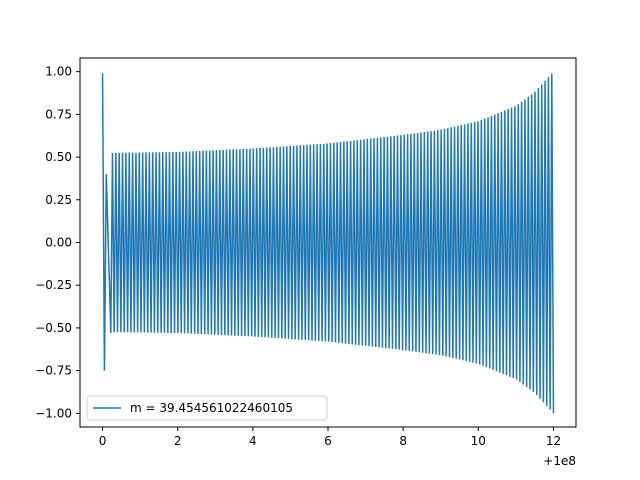  I want to click on y-tick-label: −0.50, so click(53, 328).